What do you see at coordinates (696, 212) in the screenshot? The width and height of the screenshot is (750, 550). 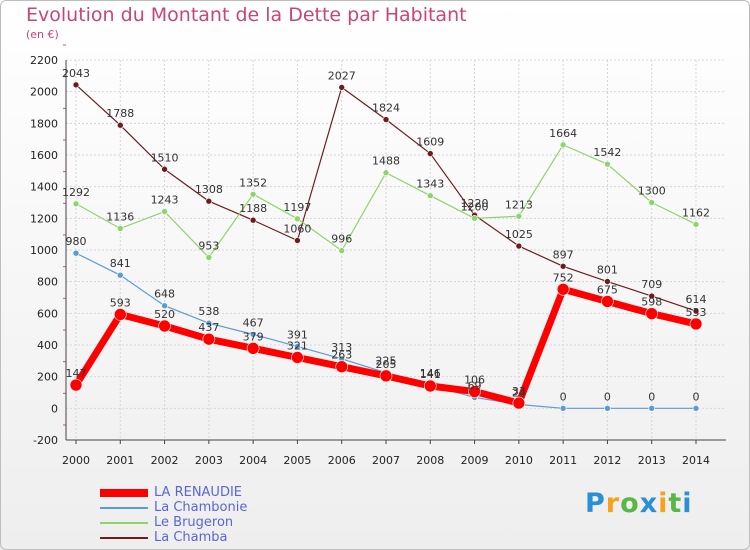 I see `data-label: 1162` at bounding box center [696, 212].